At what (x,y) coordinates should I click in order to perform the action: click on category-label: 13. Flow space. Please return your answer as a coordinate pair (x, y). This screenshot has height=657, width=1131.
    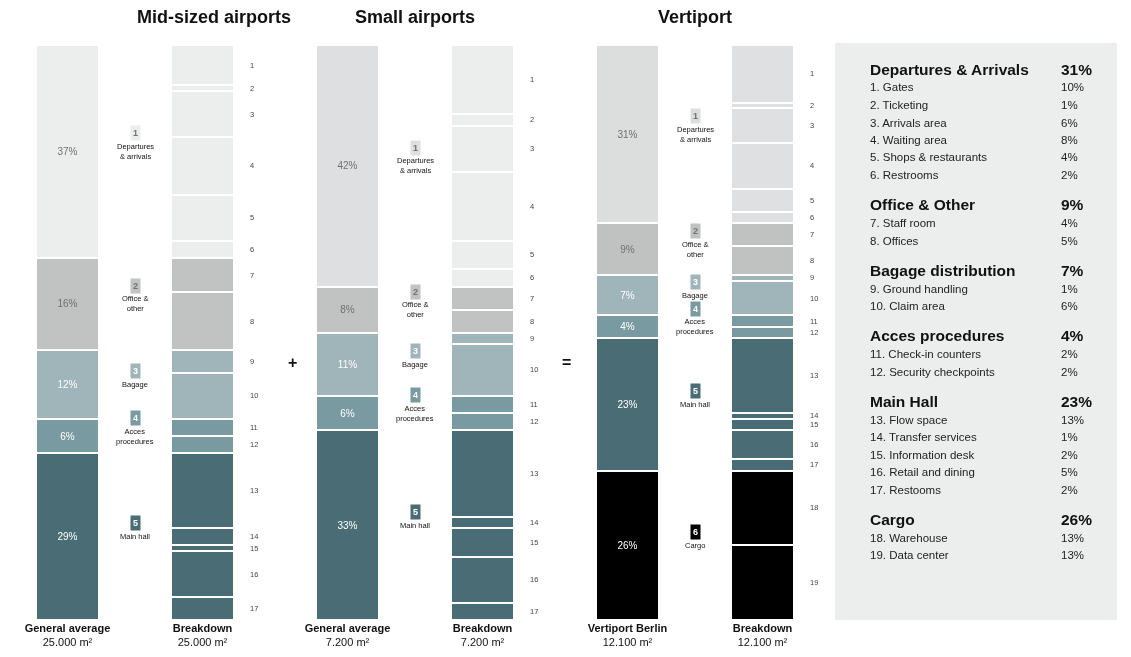
    Looking at the image, I should click on (909, 420).